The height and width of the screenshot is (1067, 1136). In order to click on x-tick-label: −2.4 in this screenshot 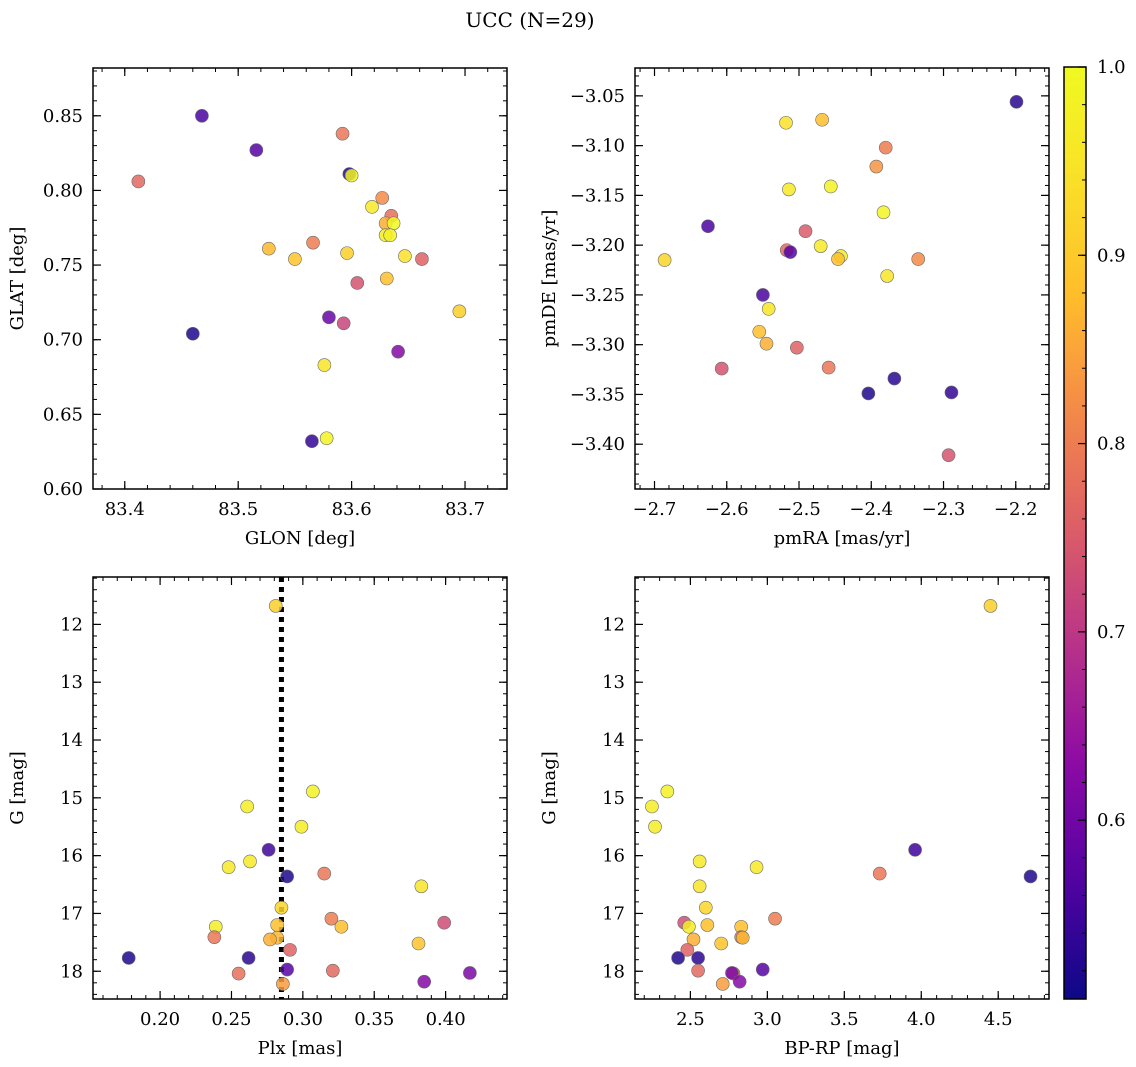, I will do `click(871, 509)`.